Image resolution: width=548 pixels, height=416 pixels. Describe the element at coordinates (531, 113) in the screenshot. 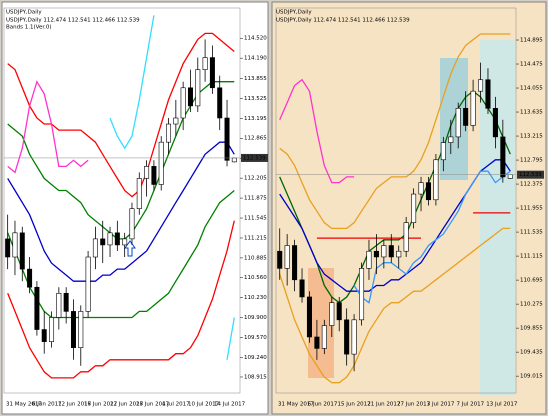

I see `y-tick-label: 113.635` at that location.